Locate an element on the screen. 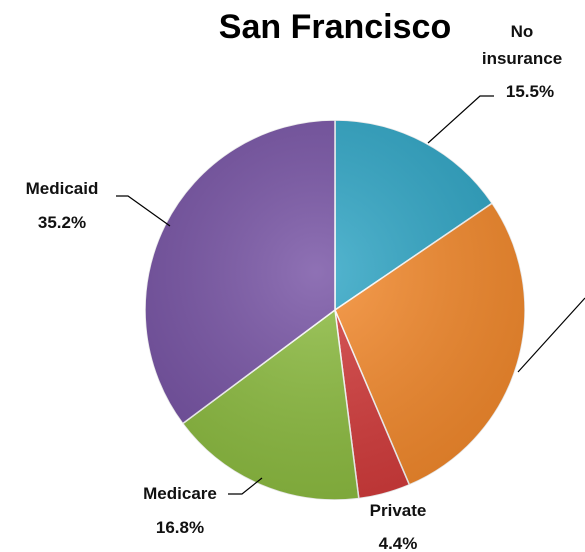  category-label: Private is located at coordinates (398, 510).